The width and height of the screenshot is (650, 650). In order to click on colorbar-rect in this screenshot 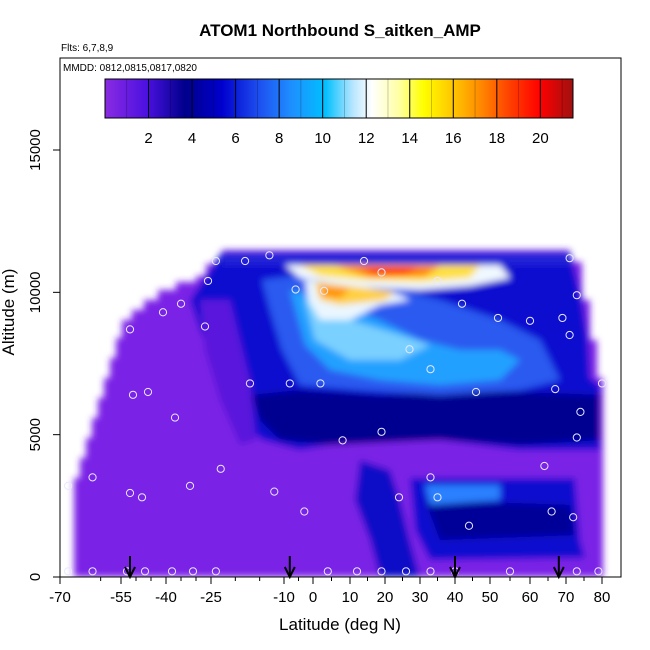, I will do `click(339, 98)`.